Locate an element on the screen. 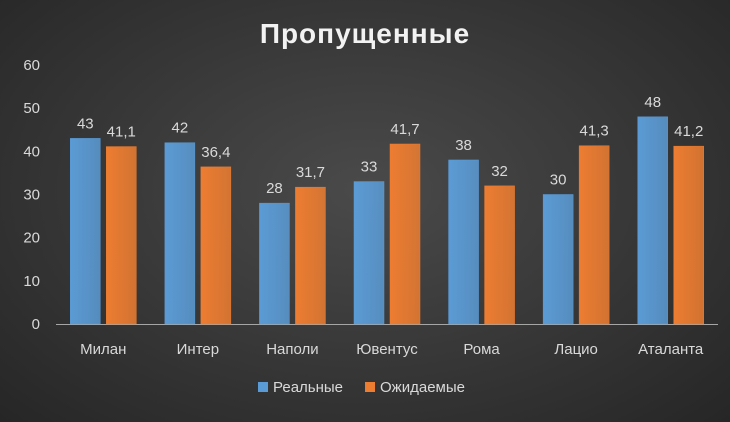 The width and height of the screenshot is (730, 422). data-label: 33 is located at coordinates (369, 167).